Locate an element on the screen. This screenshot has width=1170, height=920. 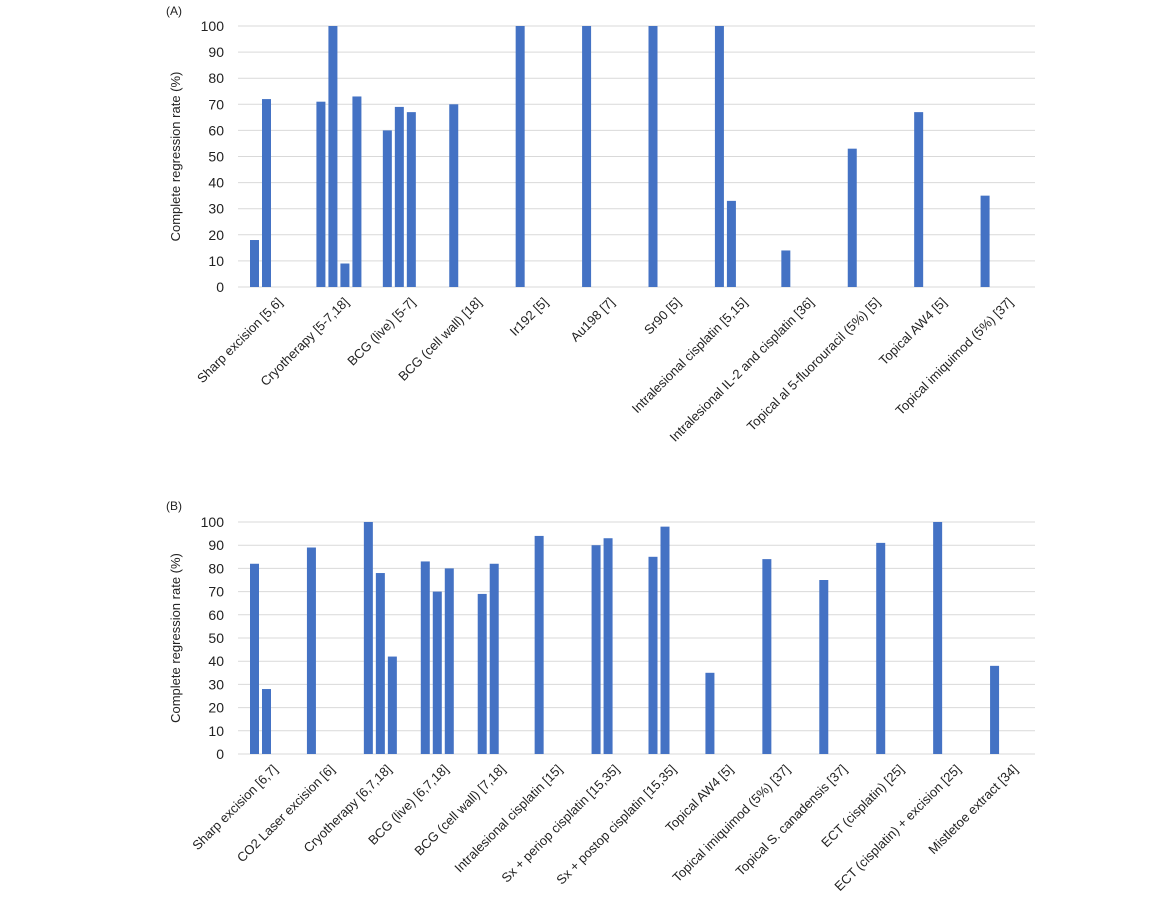
x-tick-label: Sr90 [5] is located at coordinates (662, 316).